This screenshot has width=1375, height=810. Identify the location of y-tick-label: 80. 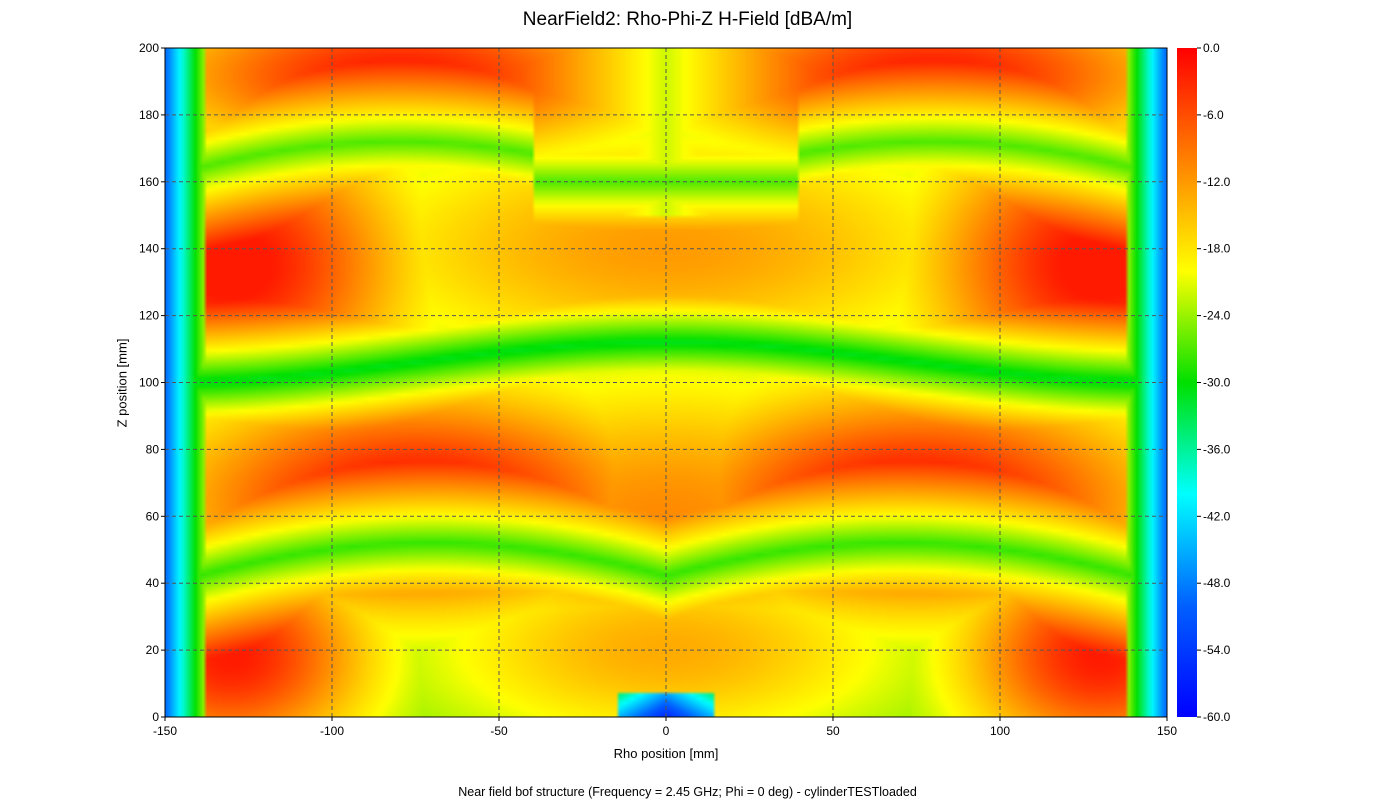
(153, 449).